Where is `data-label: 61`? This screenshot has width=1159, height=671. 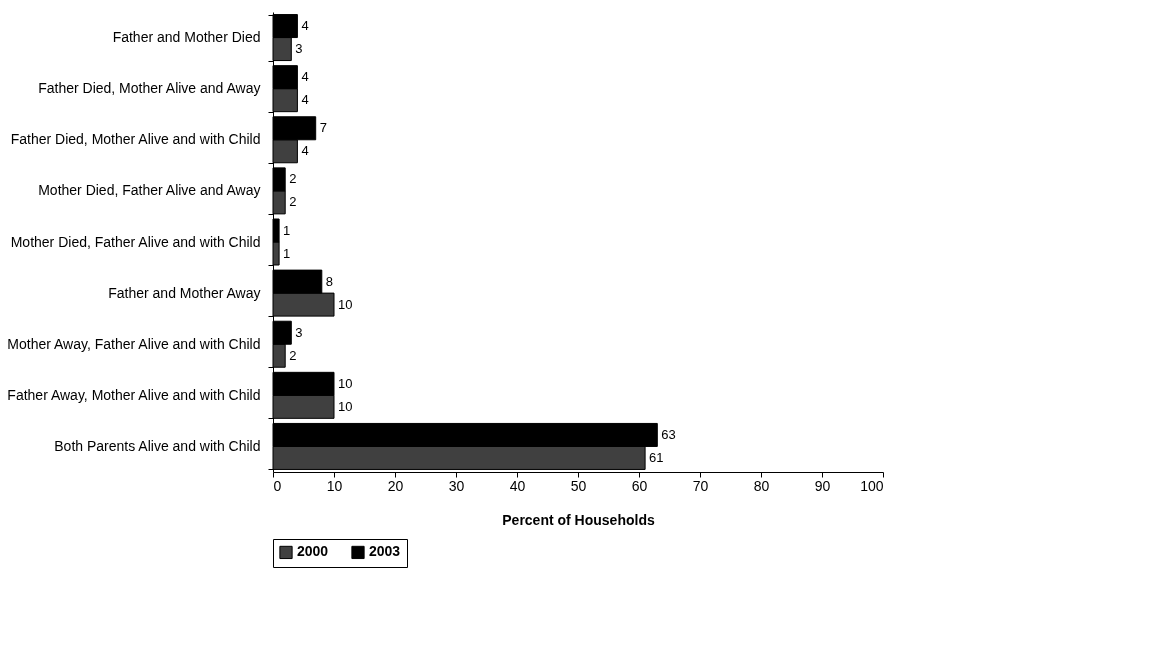
data-label: 61 is located at coordinates (656, 457).